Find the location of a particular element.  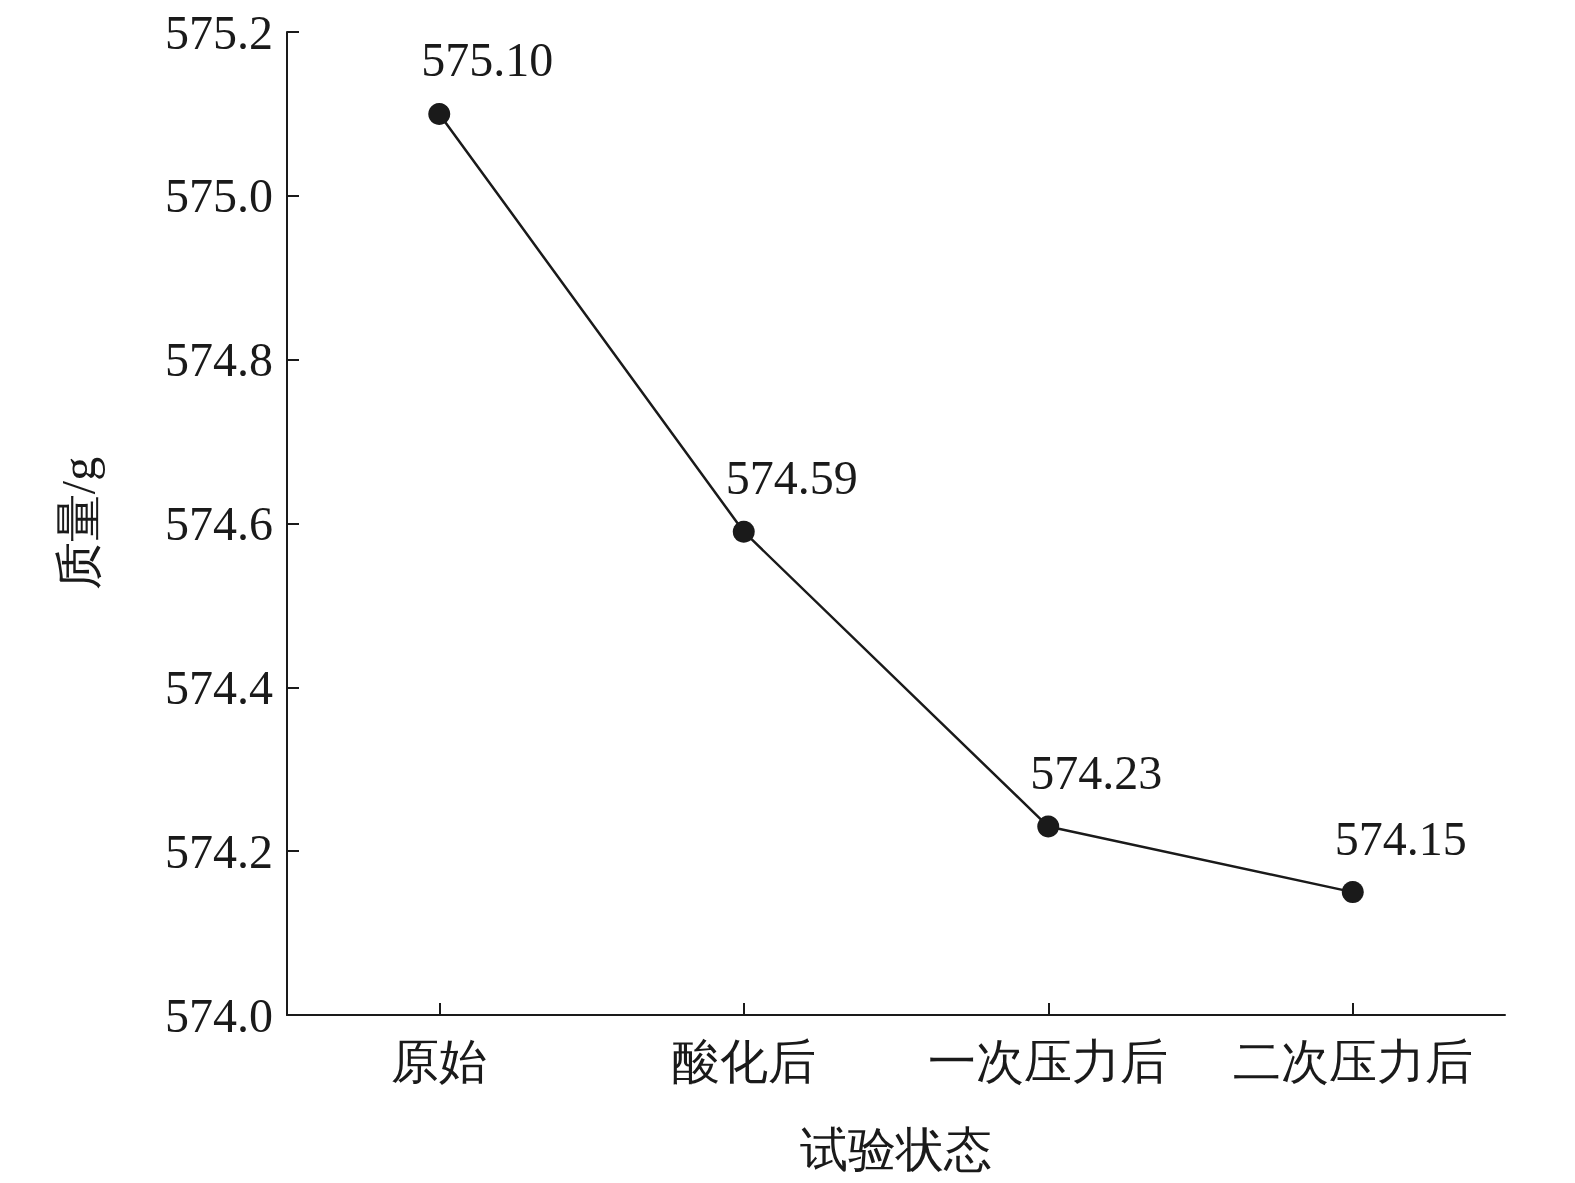

y-tick-label: 574.6 is located at coordinates (219, 523).